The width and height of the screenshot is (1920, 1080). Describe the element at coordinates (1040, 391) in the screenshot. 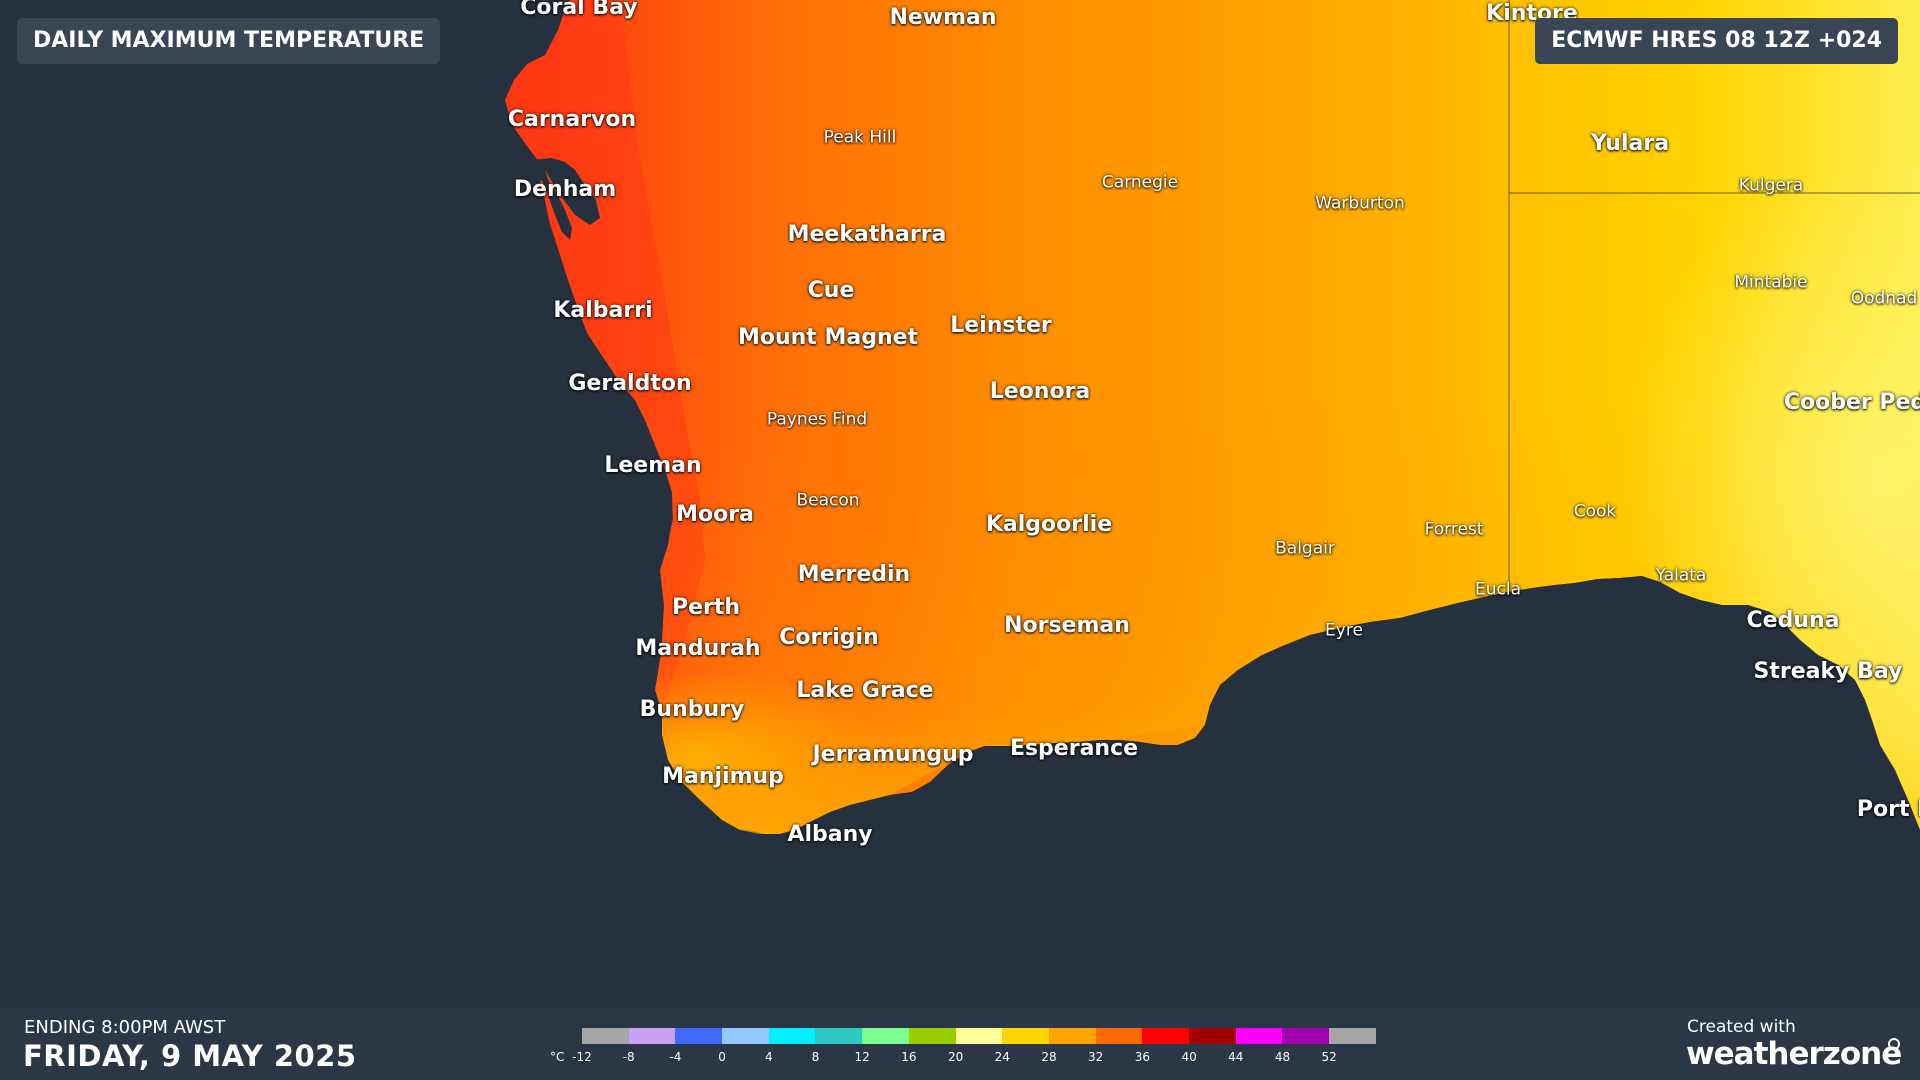

I see `place-label-leonora: Leonora` at that location.